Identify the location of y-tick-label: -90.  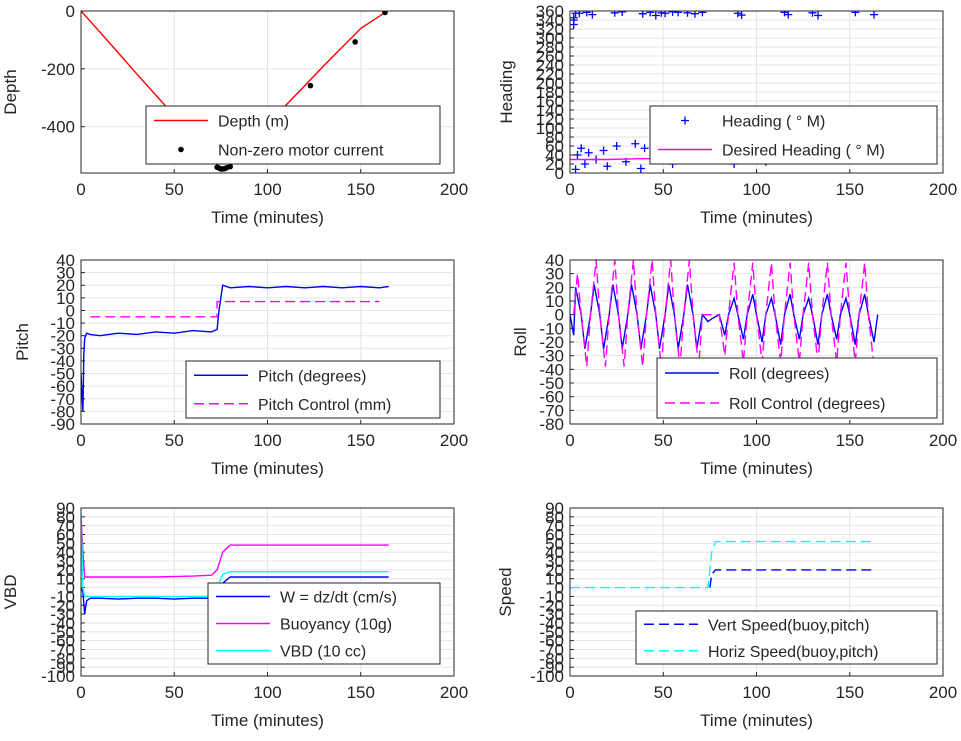
(62, 424).